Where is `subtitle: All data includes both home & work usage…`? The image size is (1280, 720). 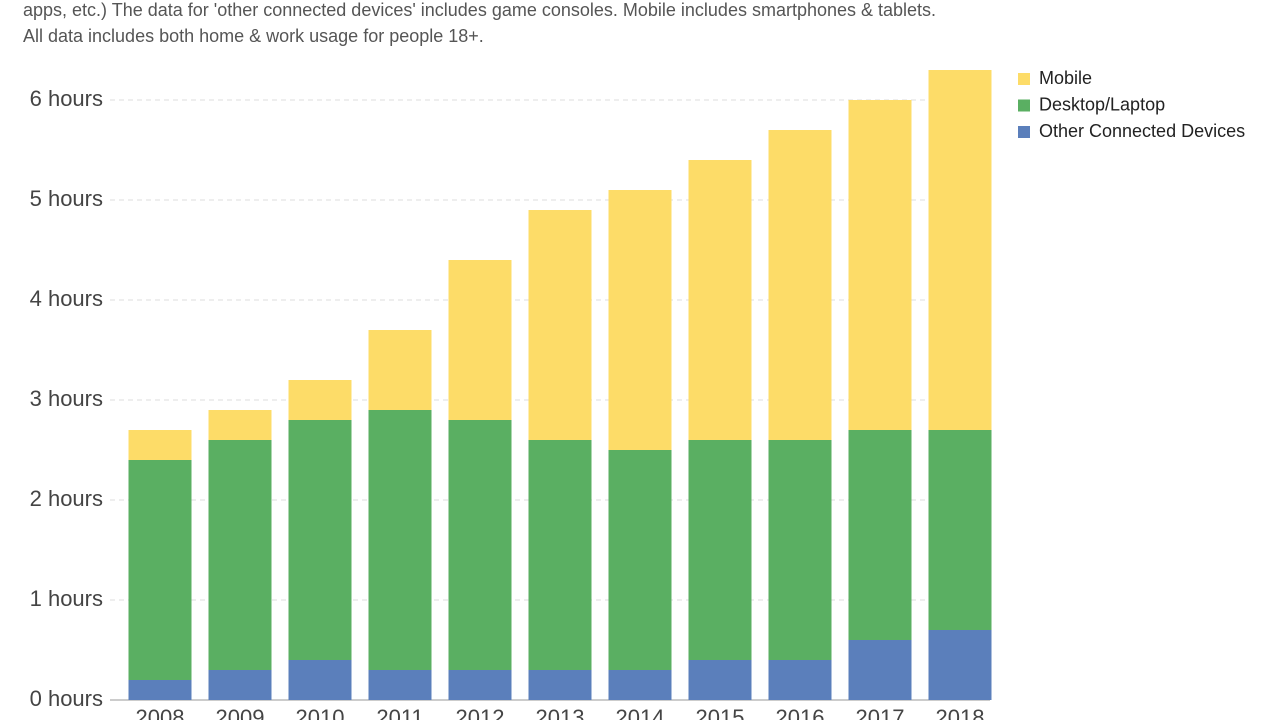
subtitle: All data includes both home & work usage… is located at coordinates (253, 36).